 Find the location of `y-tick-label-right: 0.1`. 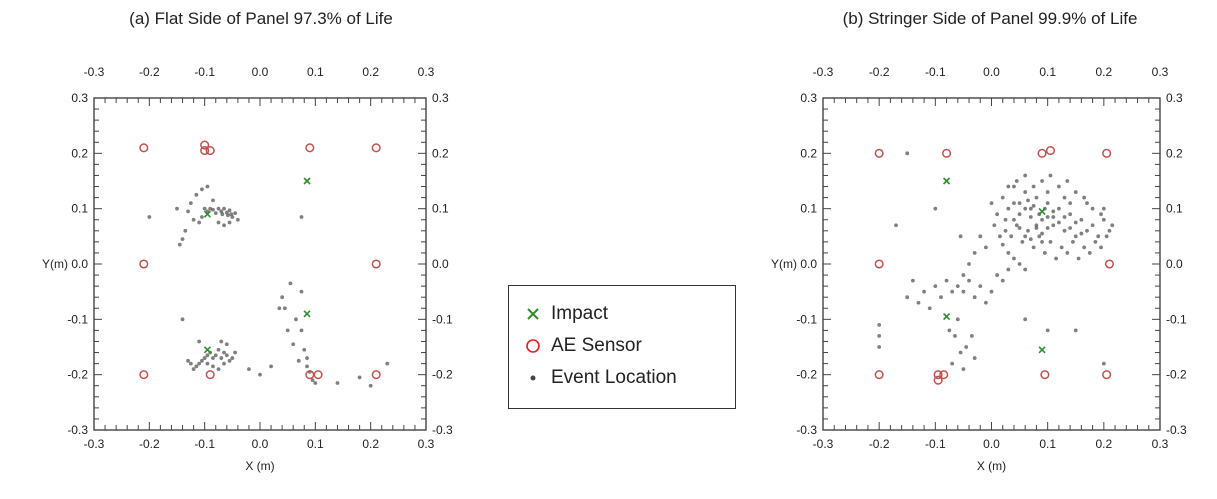

y-tick-label-right: 0.1 is located at coordinates (440, 209).